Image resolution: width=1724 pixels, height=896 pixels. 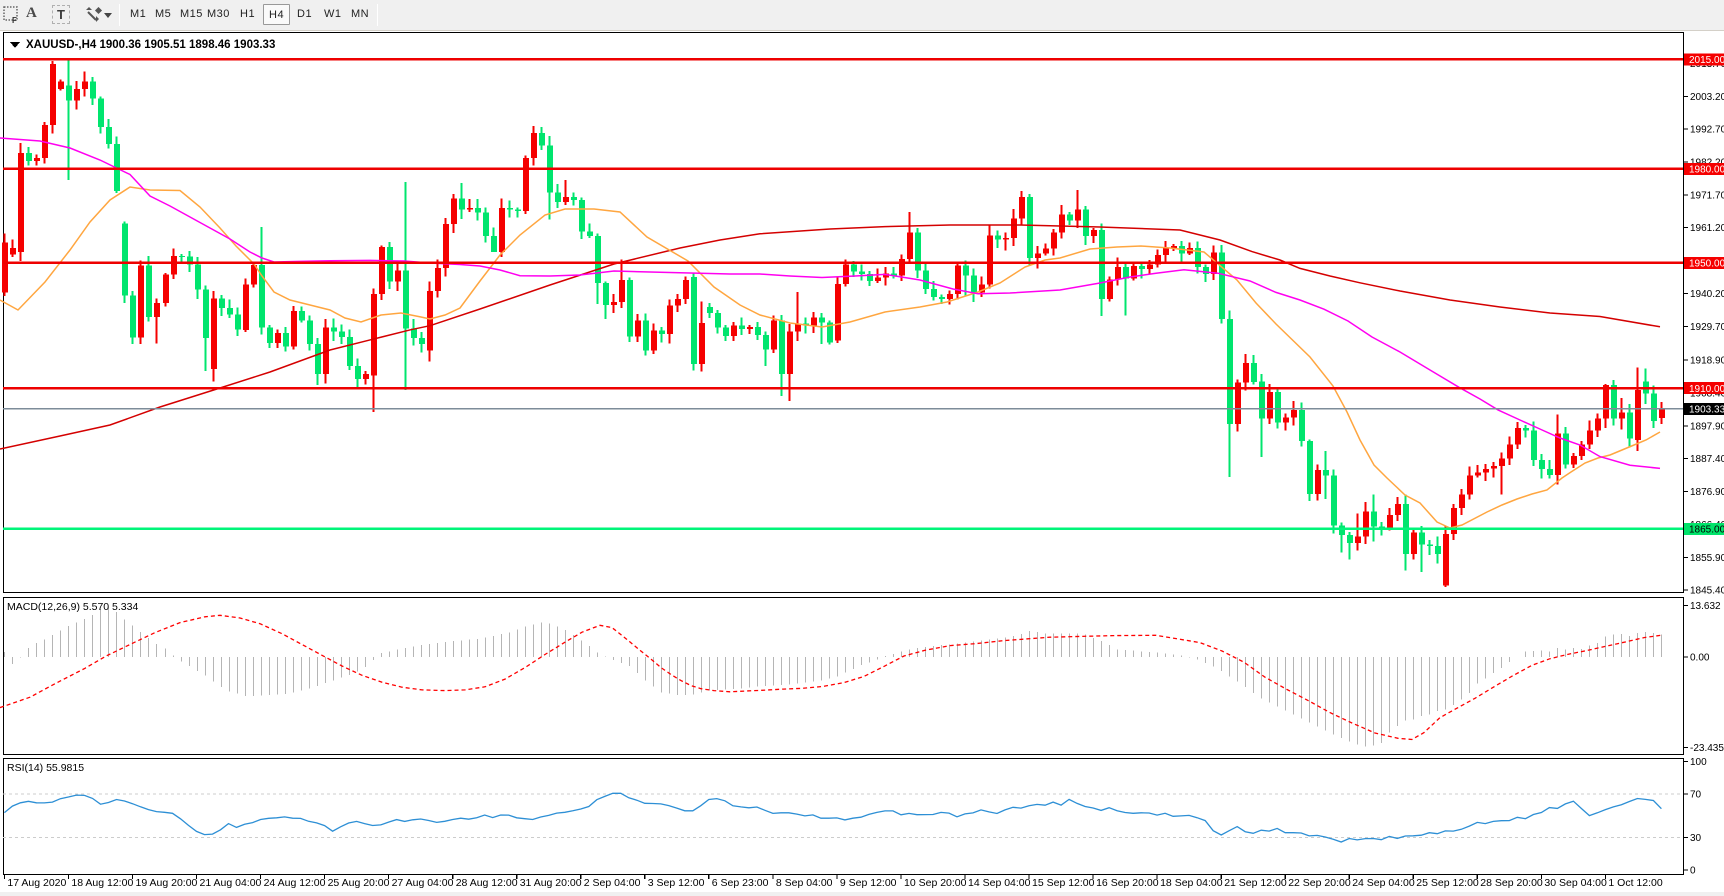 I want to click on svg-text: 0.00, so click(x=1700, y=657).